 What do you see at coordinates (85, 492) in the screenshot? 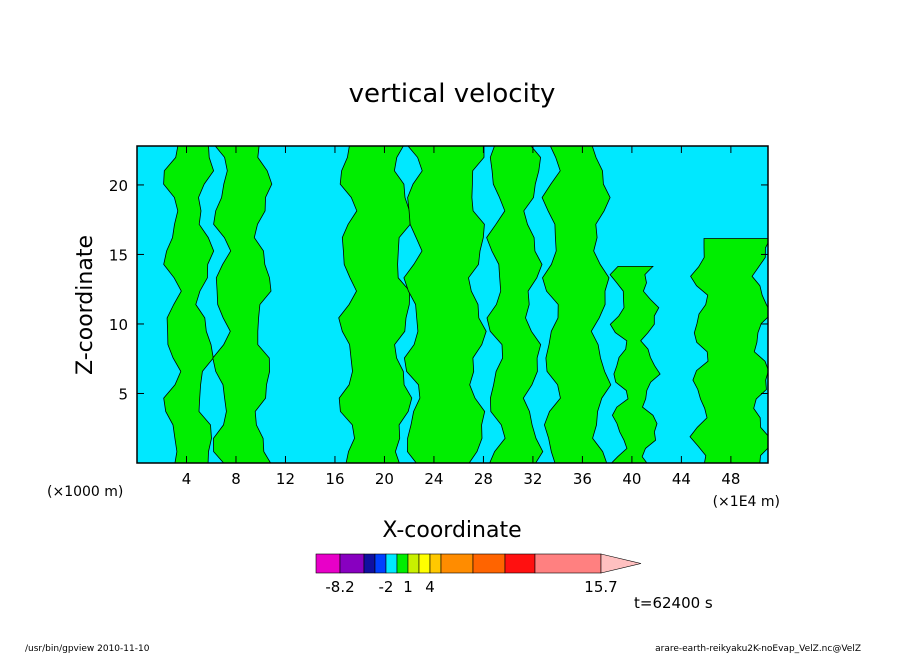
I see `x-unit-left: (×1000 m)` at bounding box center [85, 492].